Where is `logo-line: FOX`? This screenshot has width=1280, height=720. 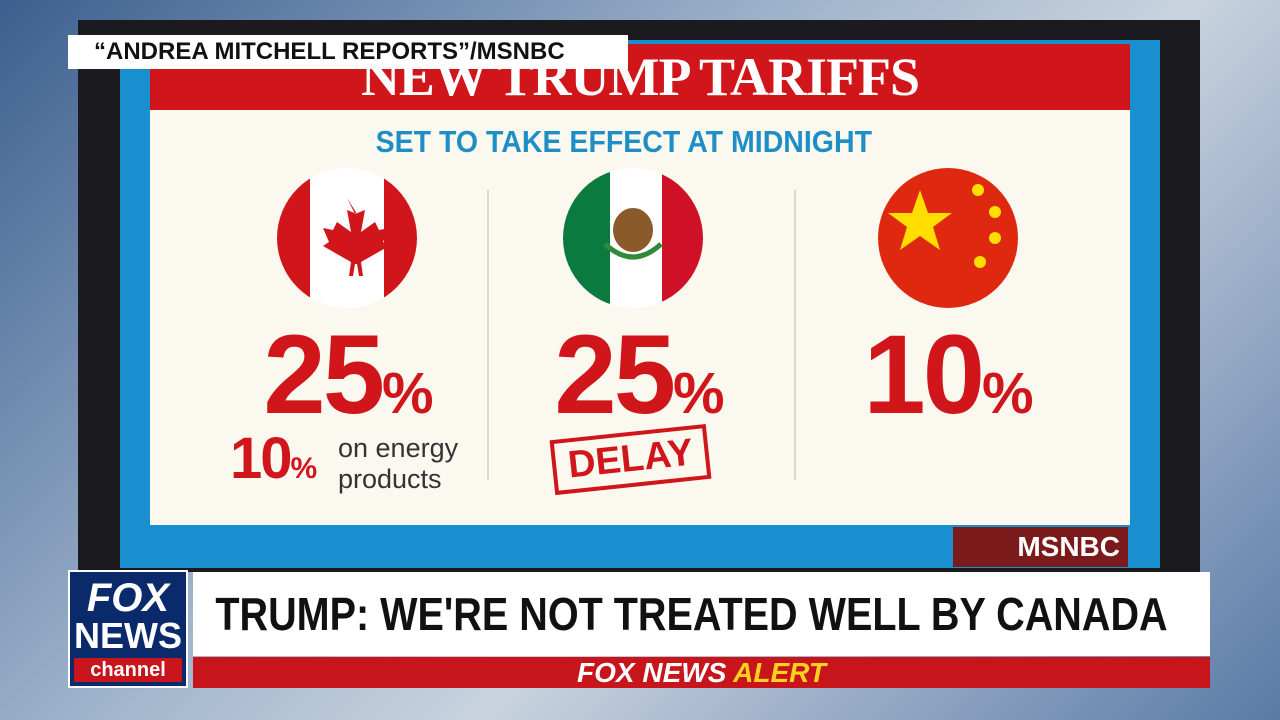 logo-line: FOX is located at coordinates (128, 598).